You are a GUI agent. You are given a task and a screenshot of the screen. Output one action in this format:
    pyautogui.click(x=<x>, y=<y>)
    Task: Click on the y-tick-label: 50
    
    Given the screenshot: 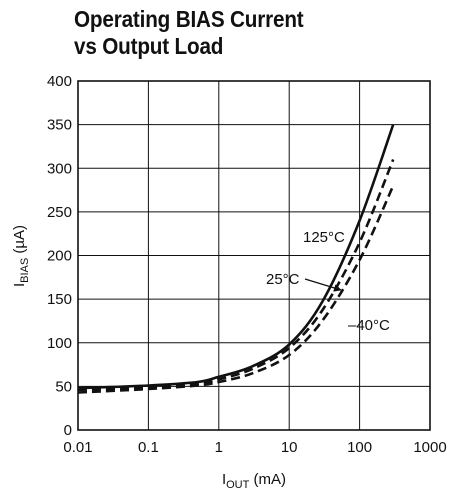 What is the action you would take?
    pyautogui.click(x=63, y=386)
    